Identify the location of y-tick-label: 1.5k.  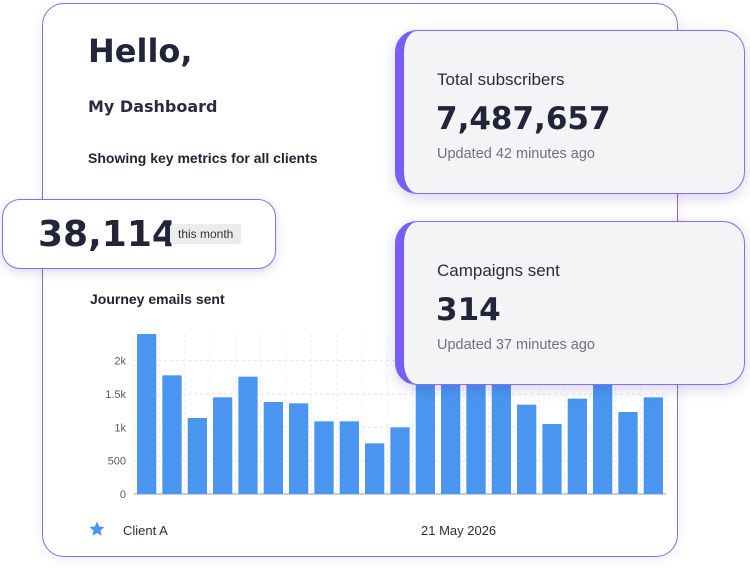
(115, 395).